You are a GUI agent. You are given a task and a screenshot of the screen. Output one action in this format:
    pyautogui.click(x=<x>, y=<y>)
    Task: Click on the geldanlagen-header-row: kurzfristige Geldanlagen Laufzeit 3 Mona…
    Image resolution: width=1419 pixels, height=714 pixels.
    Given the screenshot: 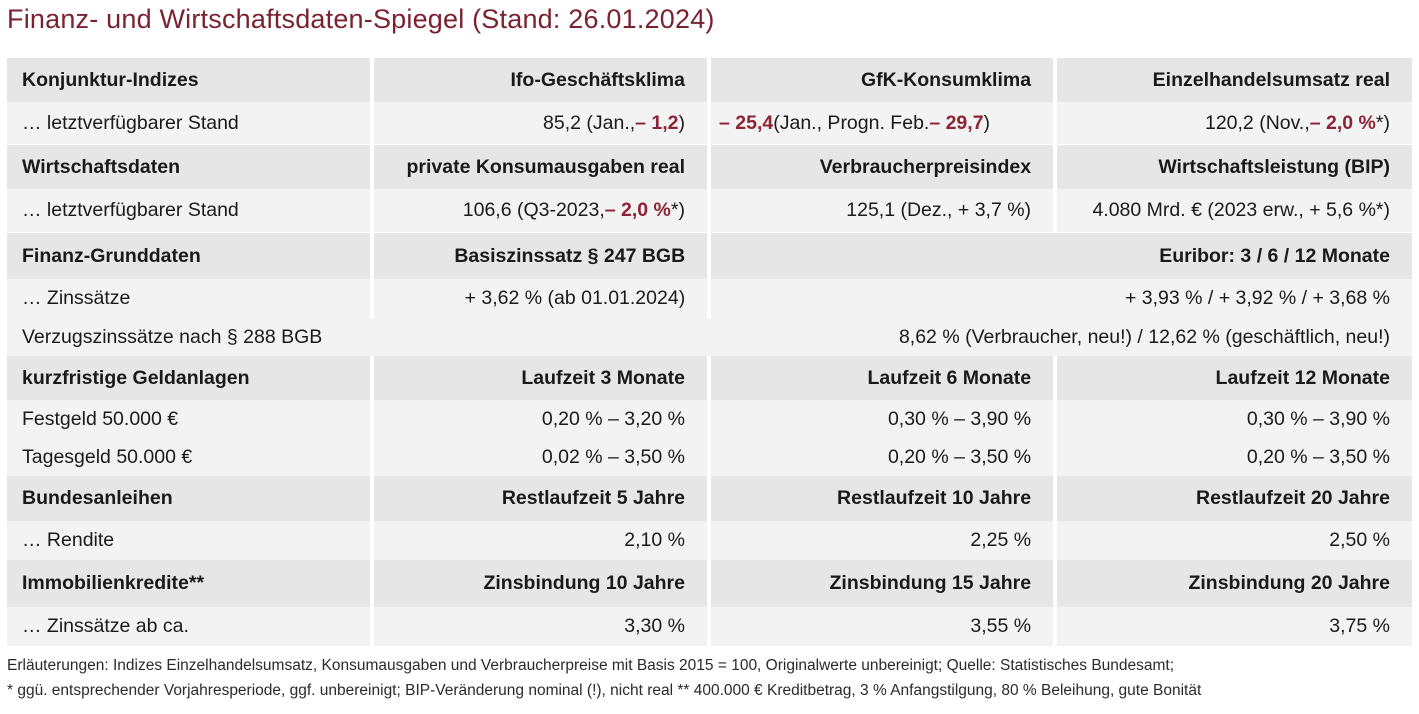 What is the action you would take?
    pyautogui.click(x=709, y=378)
    